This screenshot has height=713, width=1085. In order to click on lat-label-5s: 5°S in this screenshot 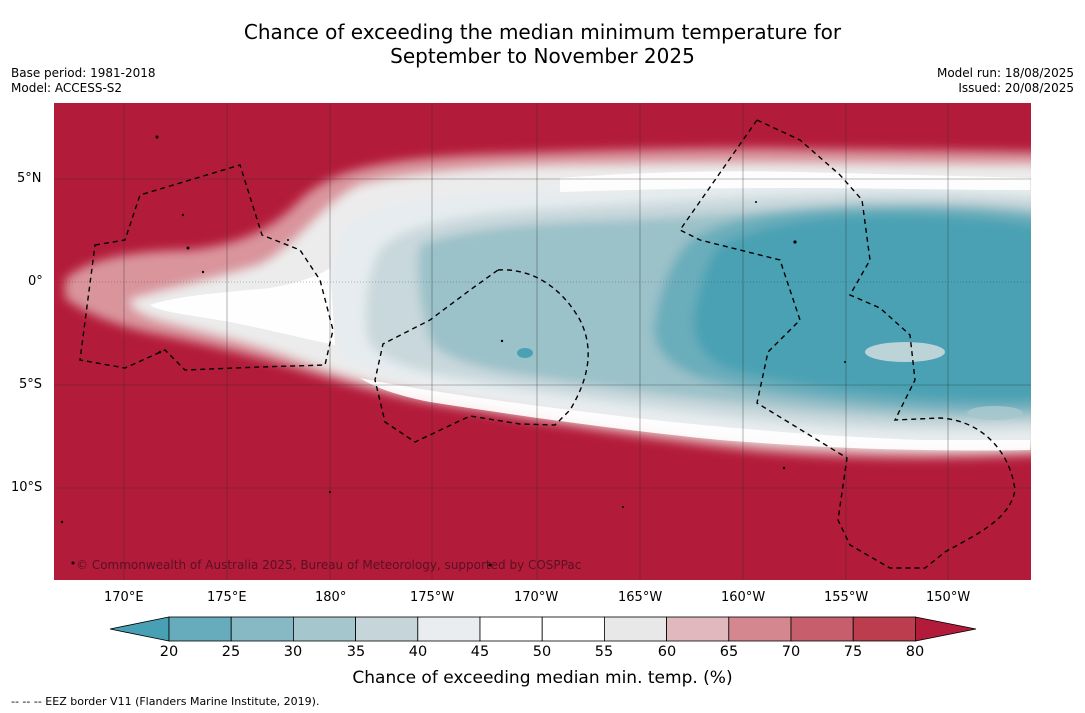, I will do `click(31, 384)`.